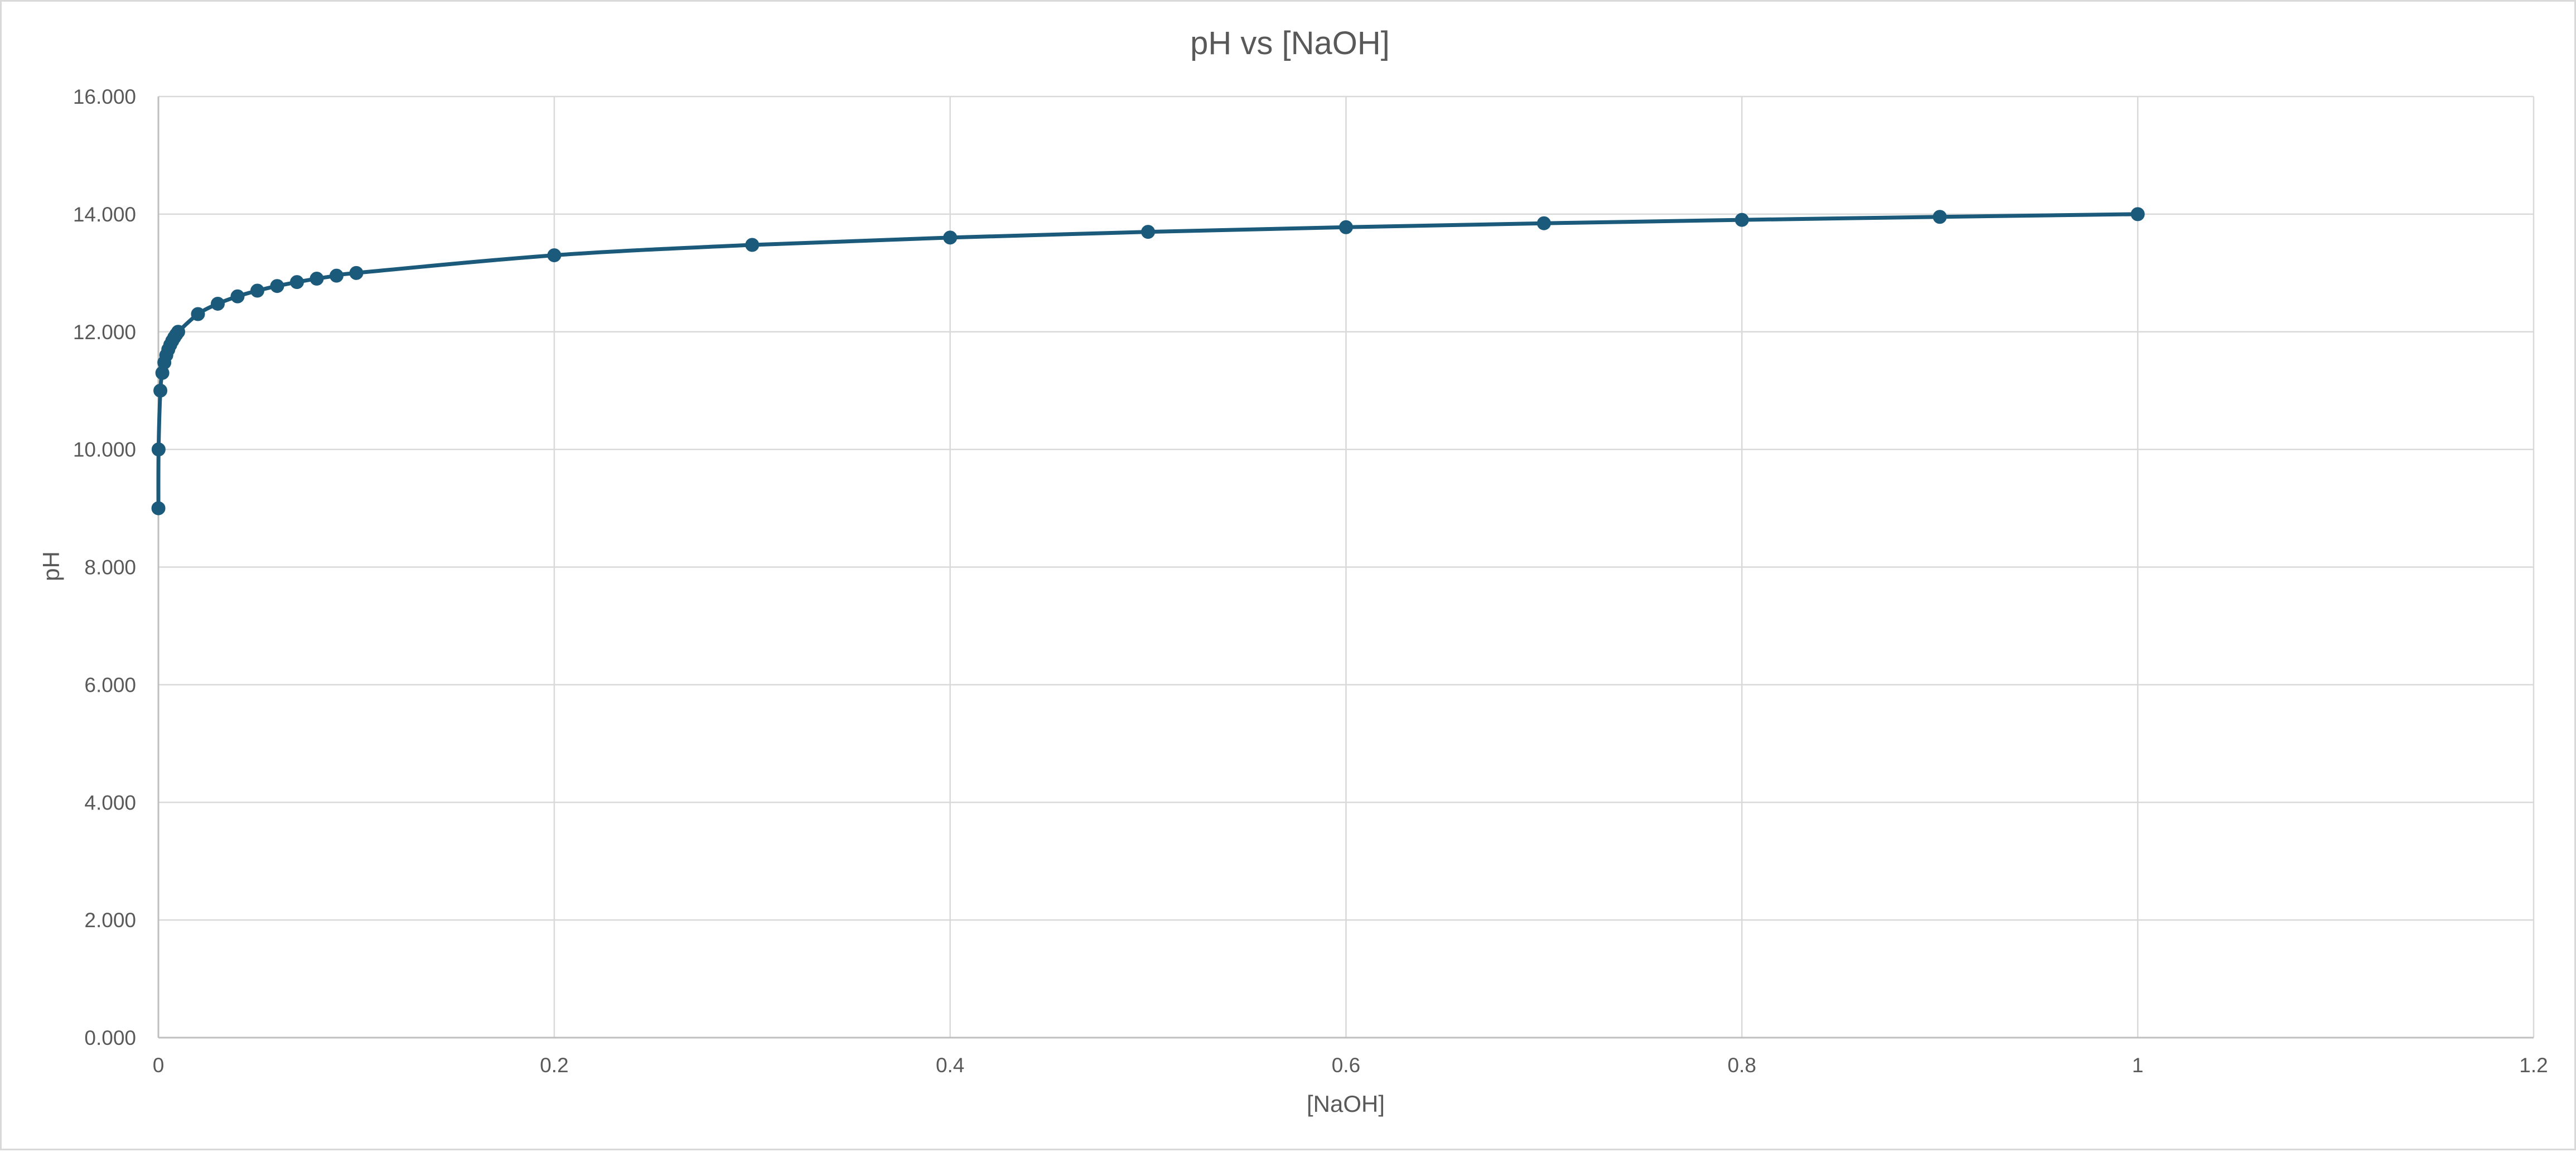 The image size is (2576, 1152). What do you see at coordinates (1346, 1104) in the screenshot?
I see `x-axis-title: [NaOH]` at bounding box center [1346, 1104].